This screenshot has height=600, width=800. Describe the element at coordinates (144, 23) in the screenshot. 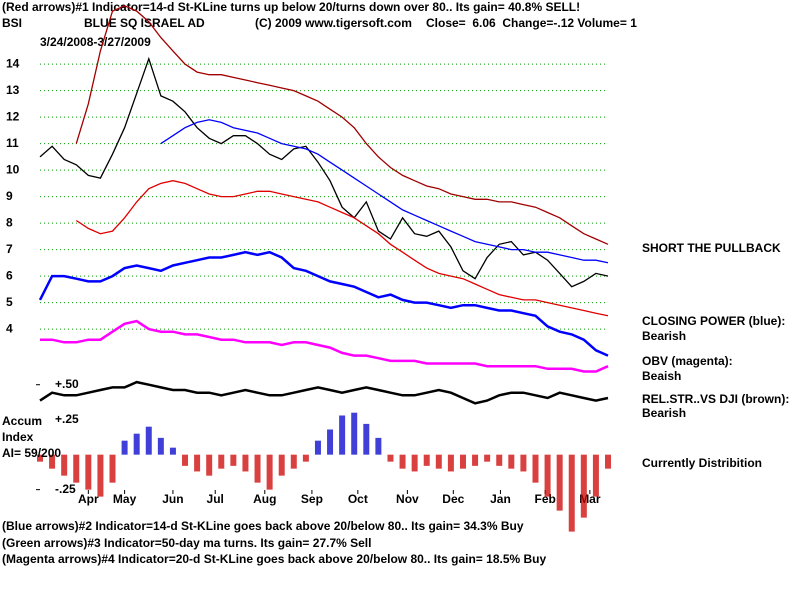

I see `stock-name: BLUE SQ ISRAEL AD` at that location.